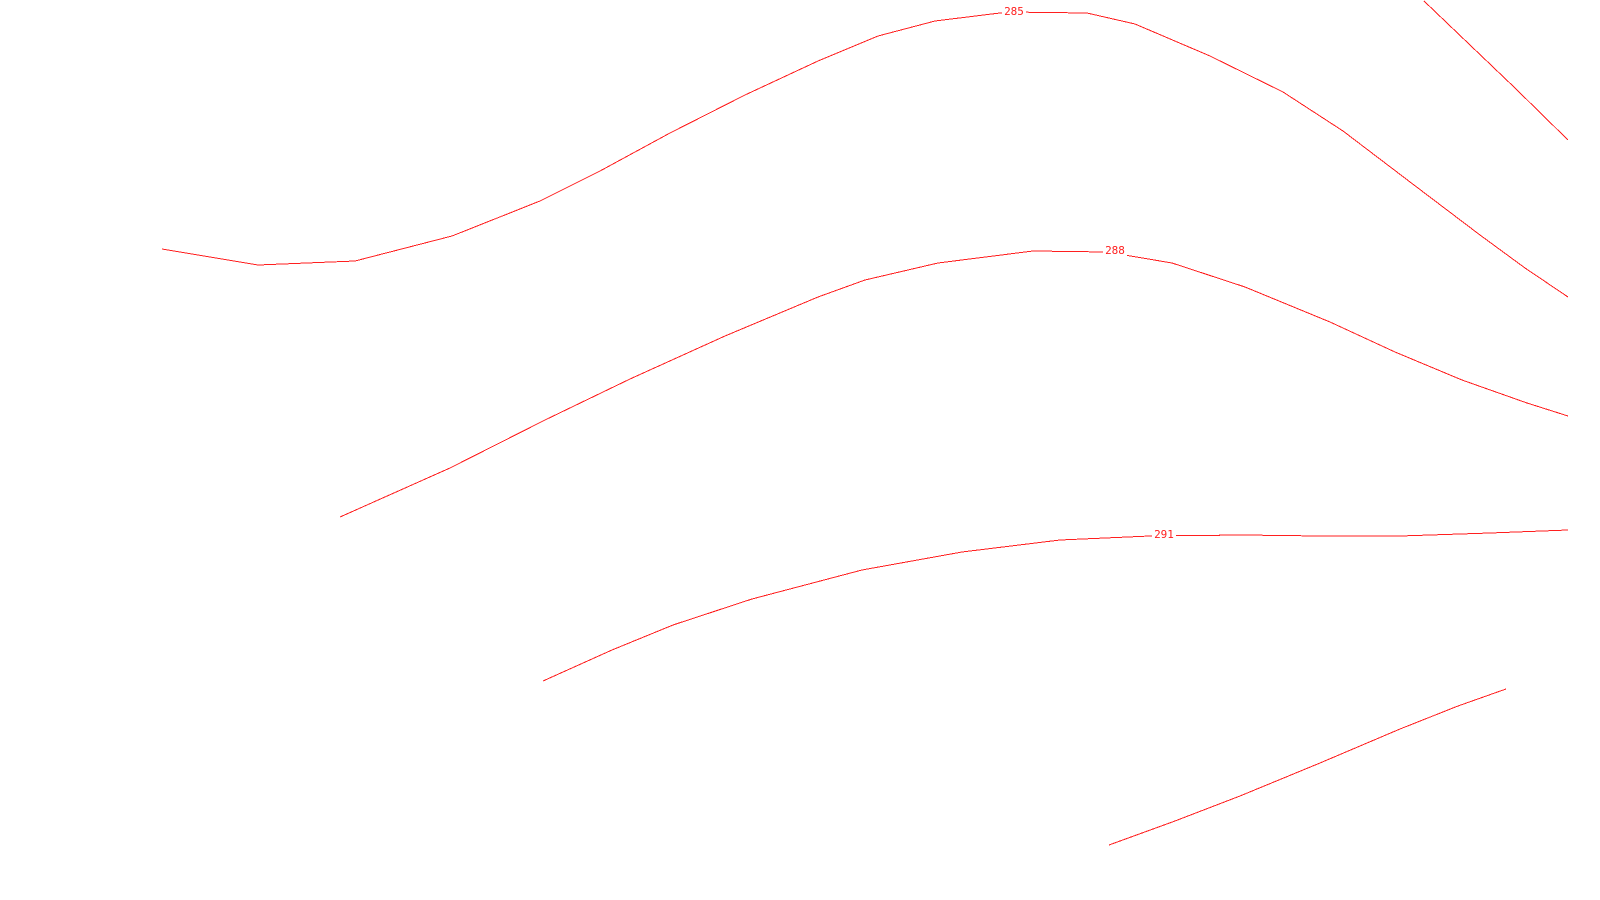 This screenshot has height=900, width=1600. I want to click on contour-line-bottom, so click(1307, 767).